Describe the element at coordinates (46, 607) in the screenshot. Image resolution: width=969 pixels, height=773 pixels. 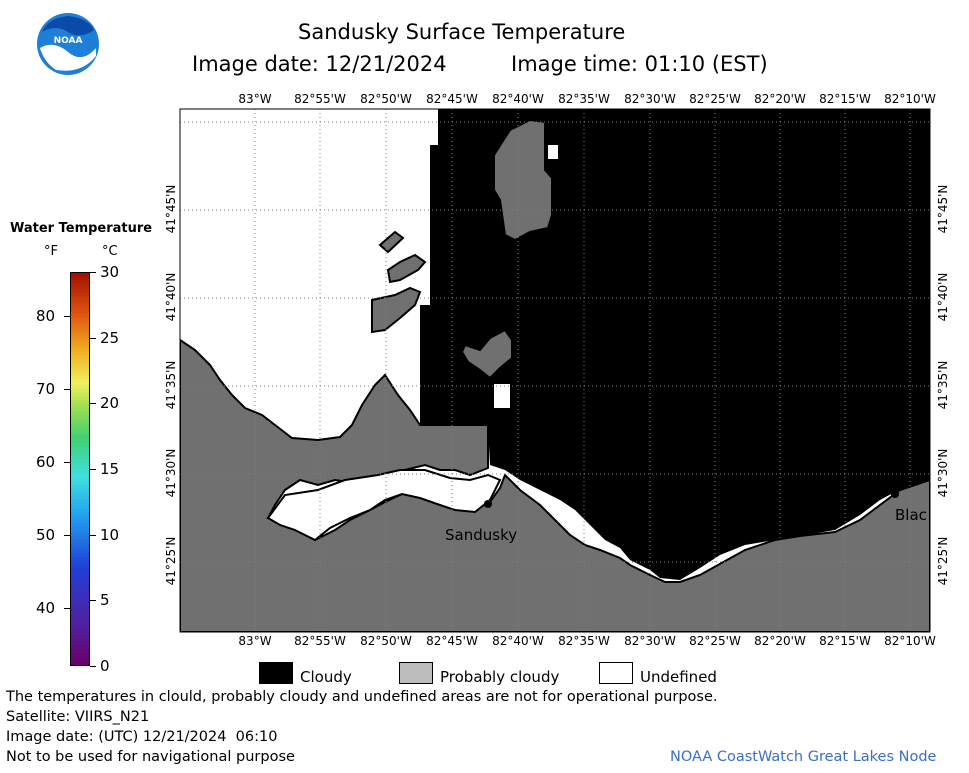
I see `fahrenheit-tick-label: 40` at that location.